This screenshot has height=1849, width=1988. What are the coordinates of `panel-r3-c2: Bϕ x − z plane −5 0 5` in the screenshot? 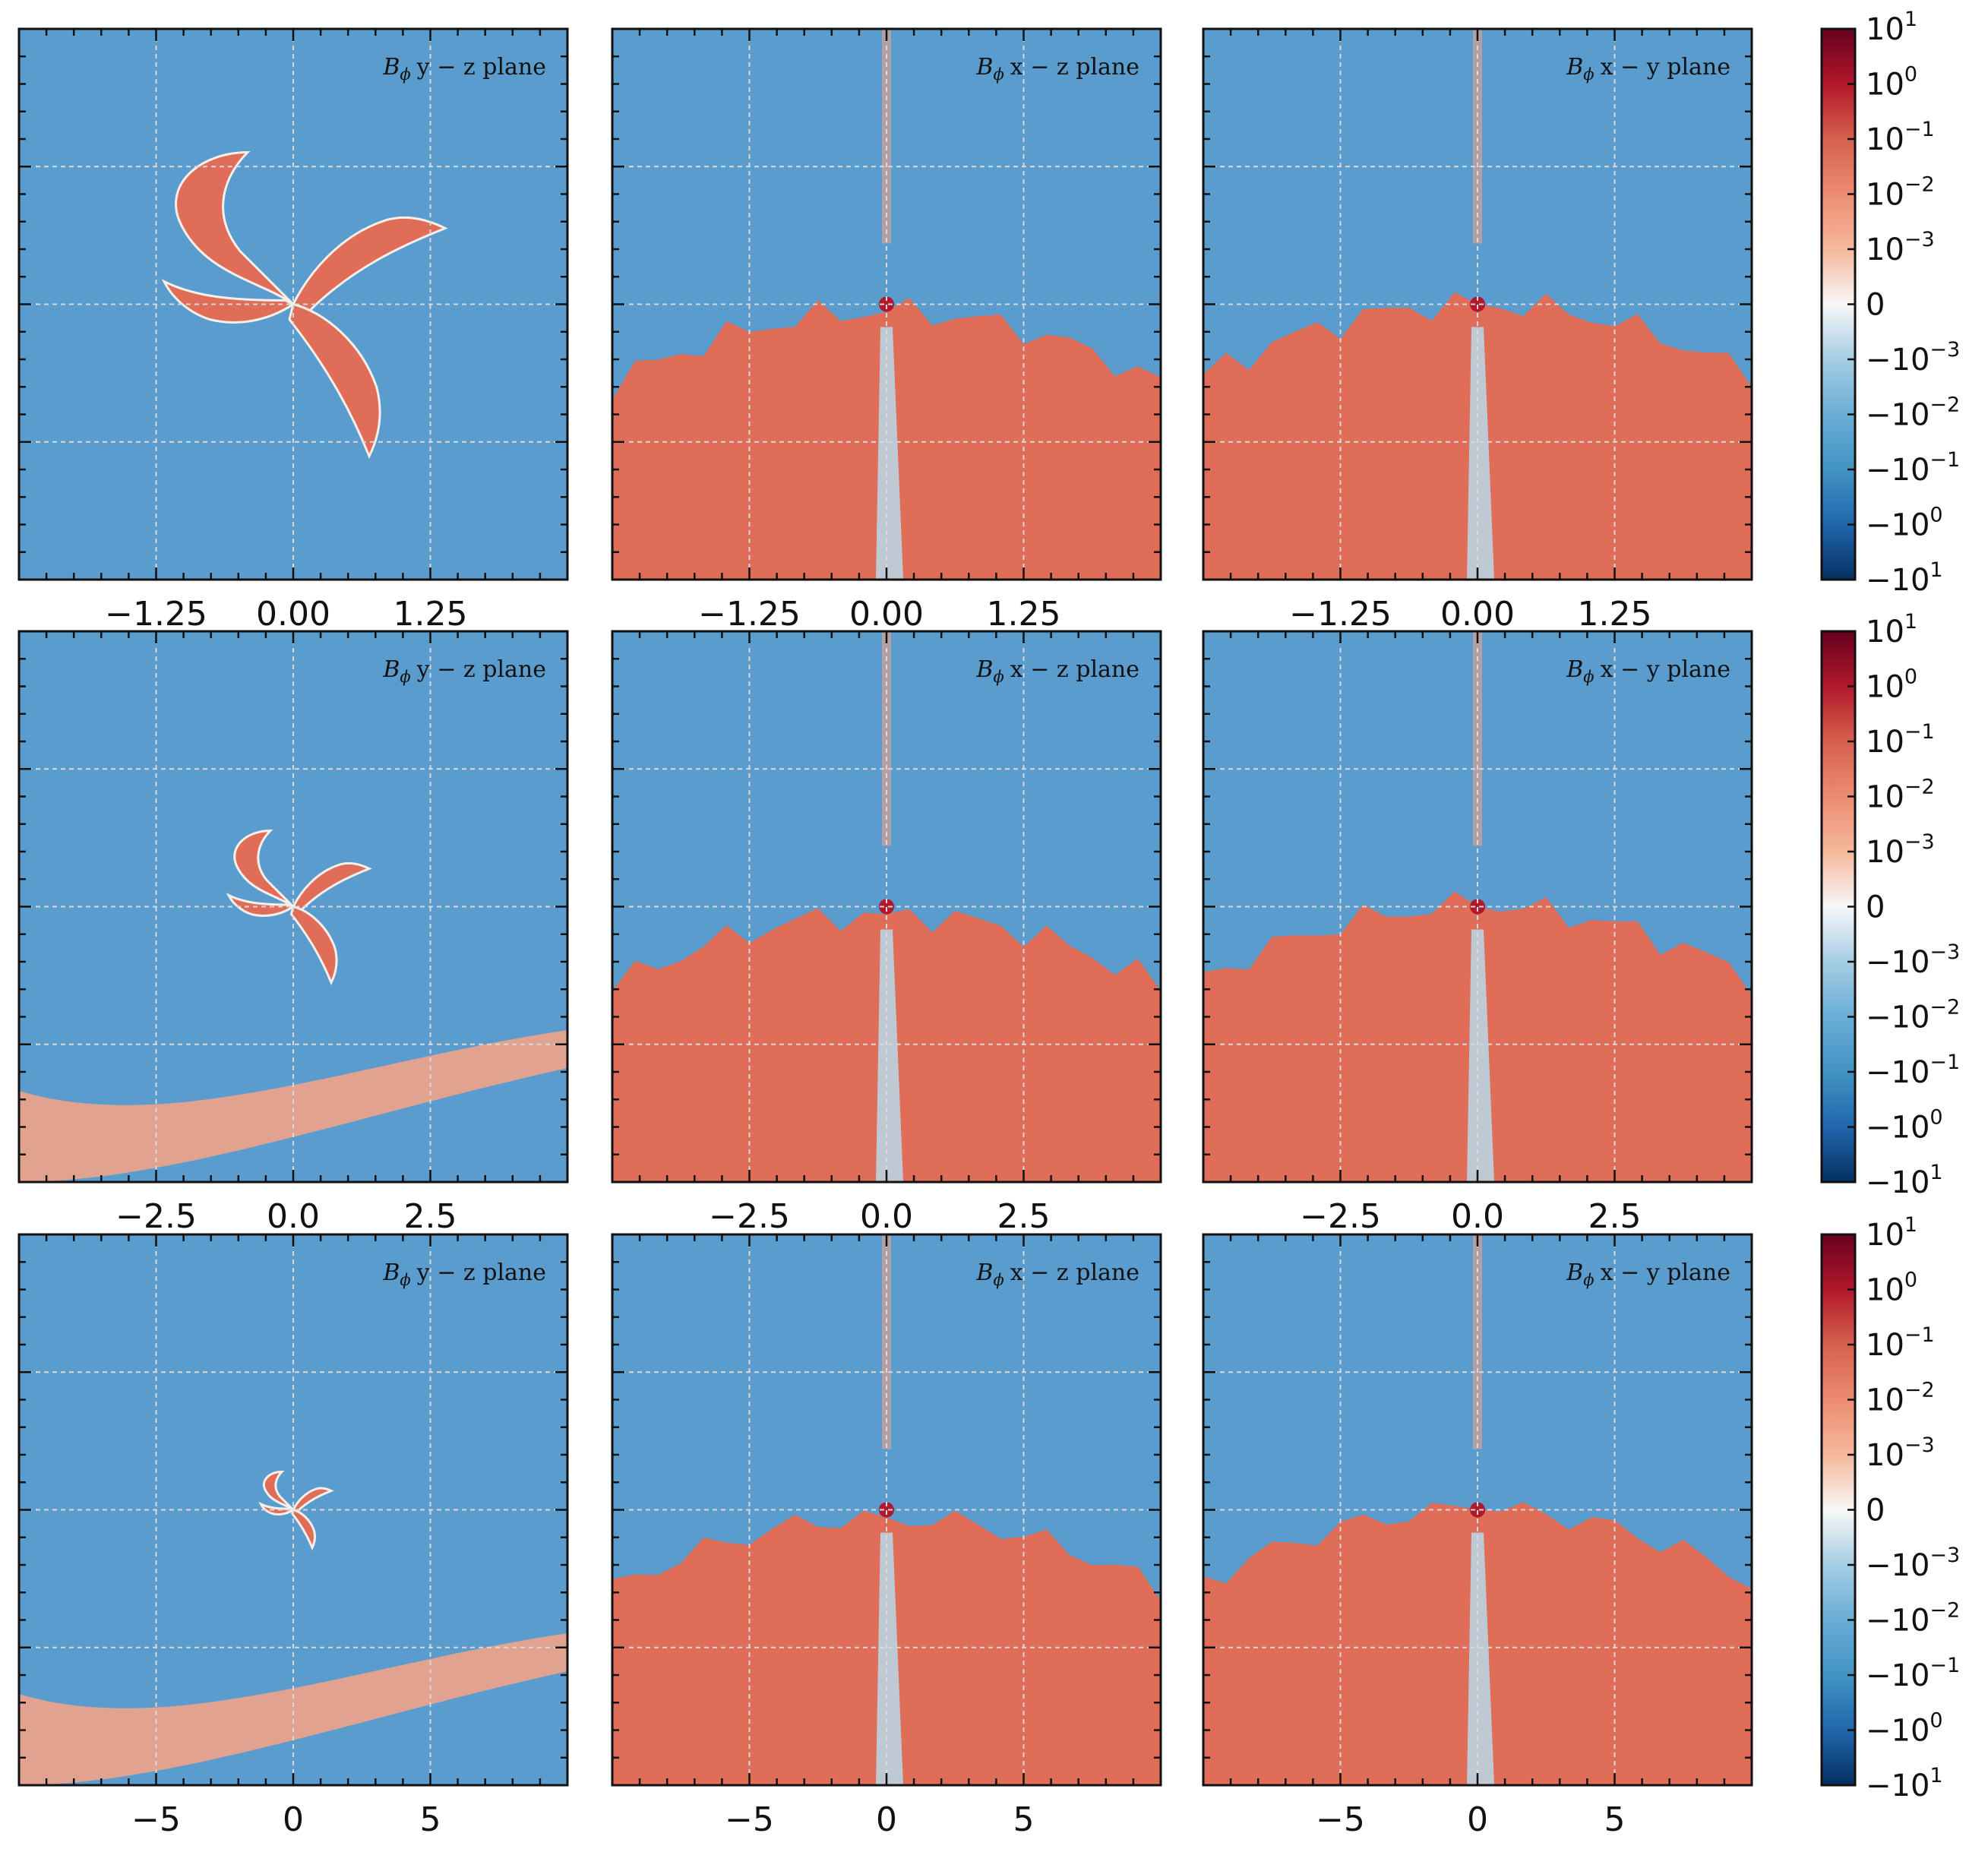 It's located at (887, 1536).